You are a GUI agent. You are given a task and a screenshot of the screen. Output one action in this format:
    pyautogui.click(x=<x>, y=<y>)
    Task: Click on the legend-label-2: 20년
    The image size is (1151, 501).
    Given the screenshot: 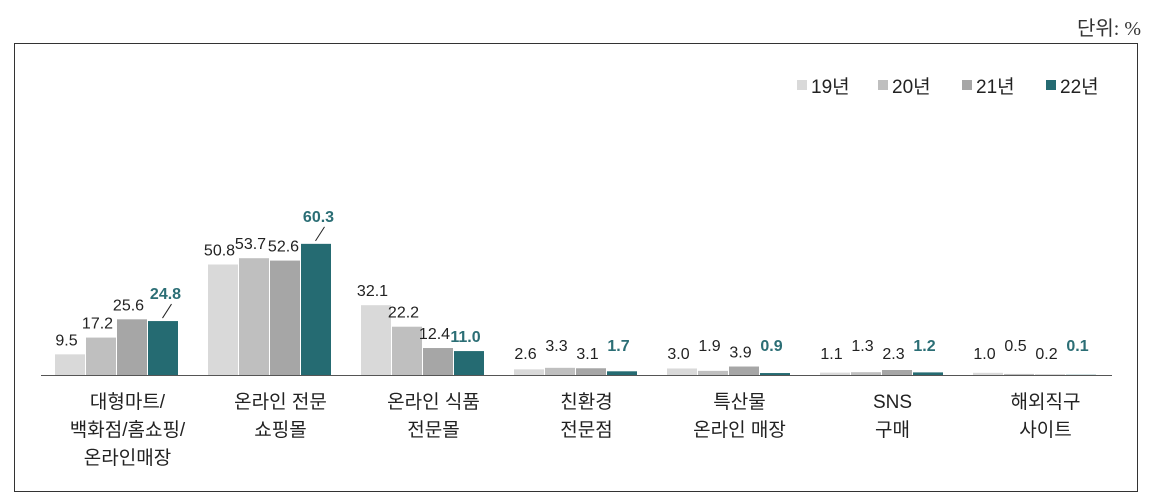 What is the action you would take?
    pyautogui.click(x=911, y=87)
    